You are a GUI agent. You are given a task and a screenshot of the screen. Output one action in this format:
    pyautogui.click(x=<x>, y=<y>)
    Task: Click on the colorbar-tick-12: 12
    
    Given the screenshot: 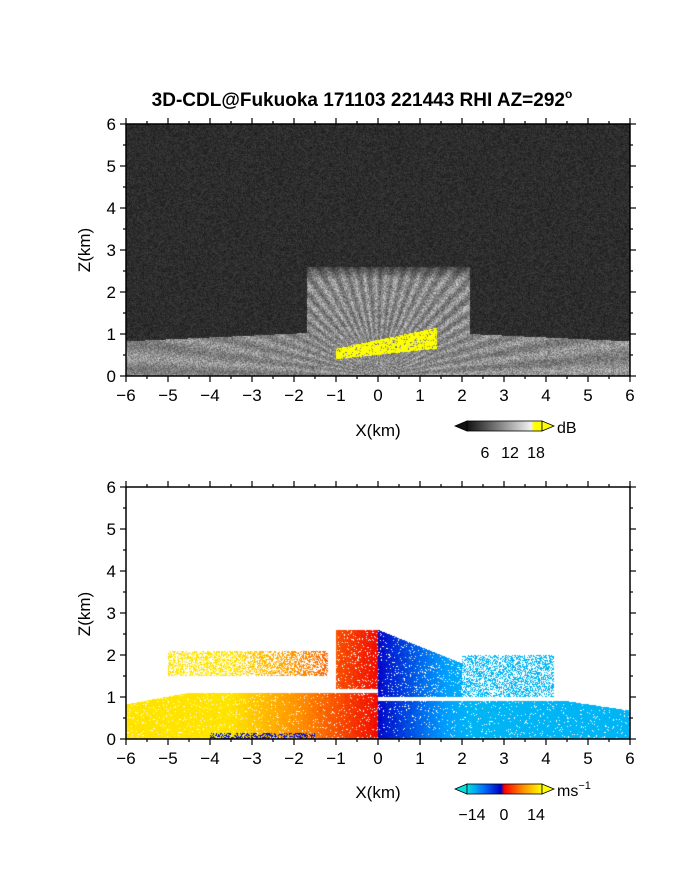 What is the action you would take?
    pyautogui.click(x=510, y=453)
    